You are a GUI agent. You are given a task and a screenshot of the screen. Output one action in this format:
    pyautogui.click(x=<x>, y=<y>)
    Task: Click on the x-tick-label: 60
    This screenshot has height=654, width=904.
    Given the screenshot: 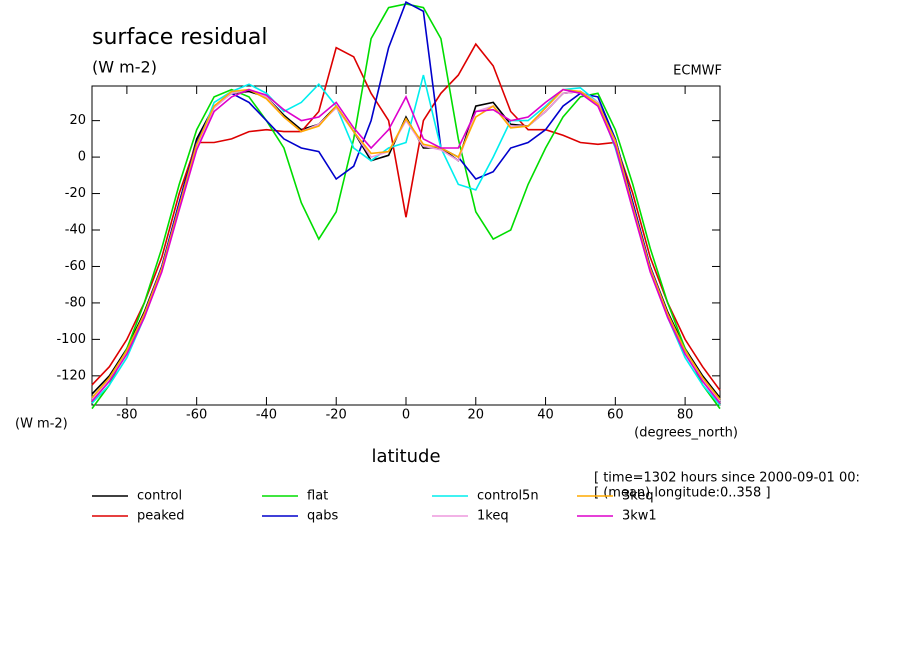 What is the action you would take?
    pyautogui.click(x=615, y=415)
    